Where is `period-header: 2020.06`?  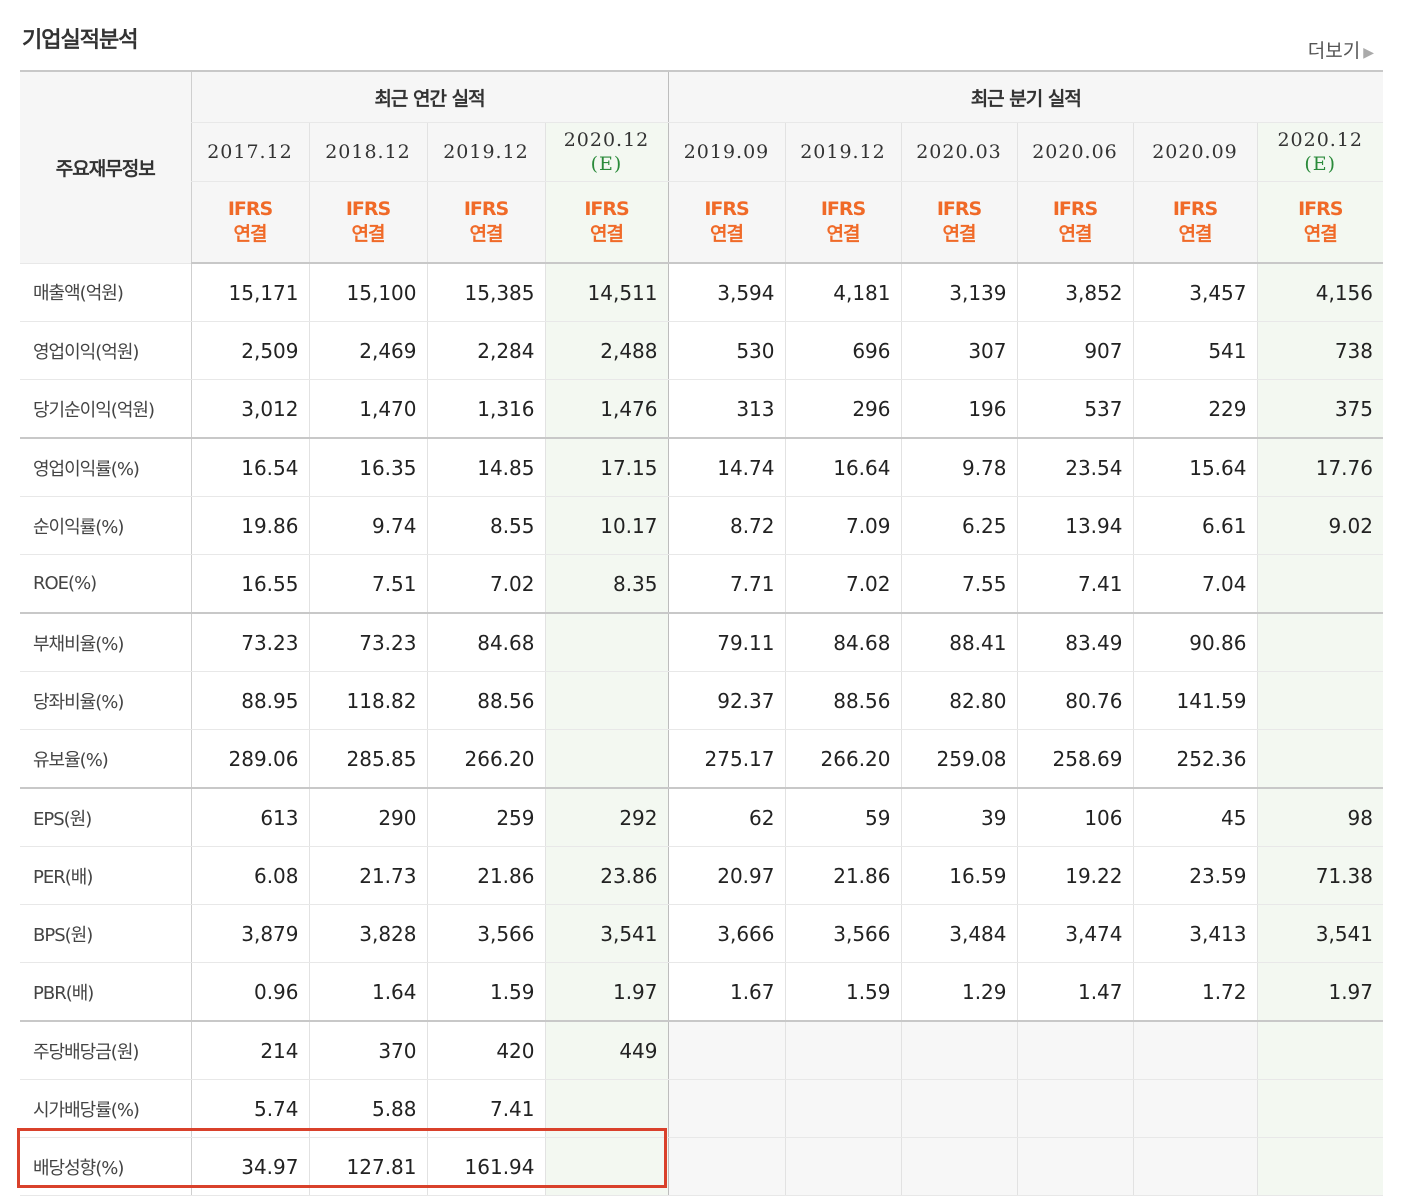 period-header: 2020.06 is located at coordinates (1074, 152).